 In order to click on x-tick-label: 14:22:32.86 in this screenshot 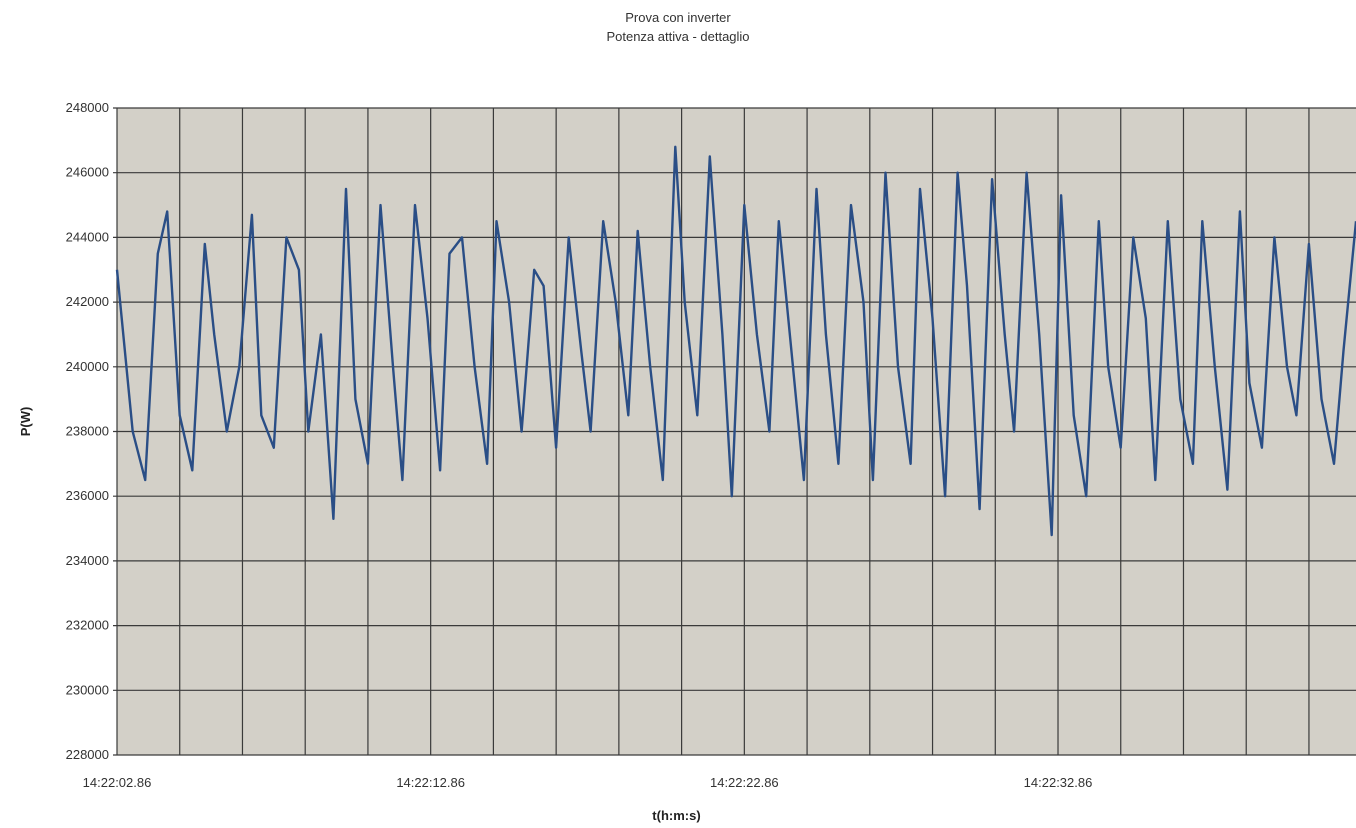, I will do `click(1058, 782)`.